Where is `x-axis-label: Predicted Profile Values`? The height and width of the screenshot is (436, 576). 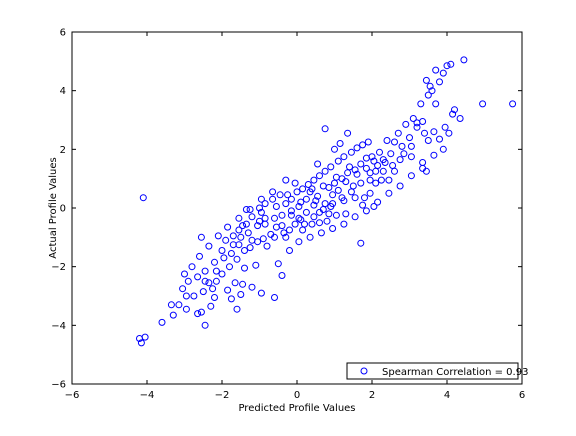 x-axis-label: Predicted Profile Values is located at coordinates (296, 408).